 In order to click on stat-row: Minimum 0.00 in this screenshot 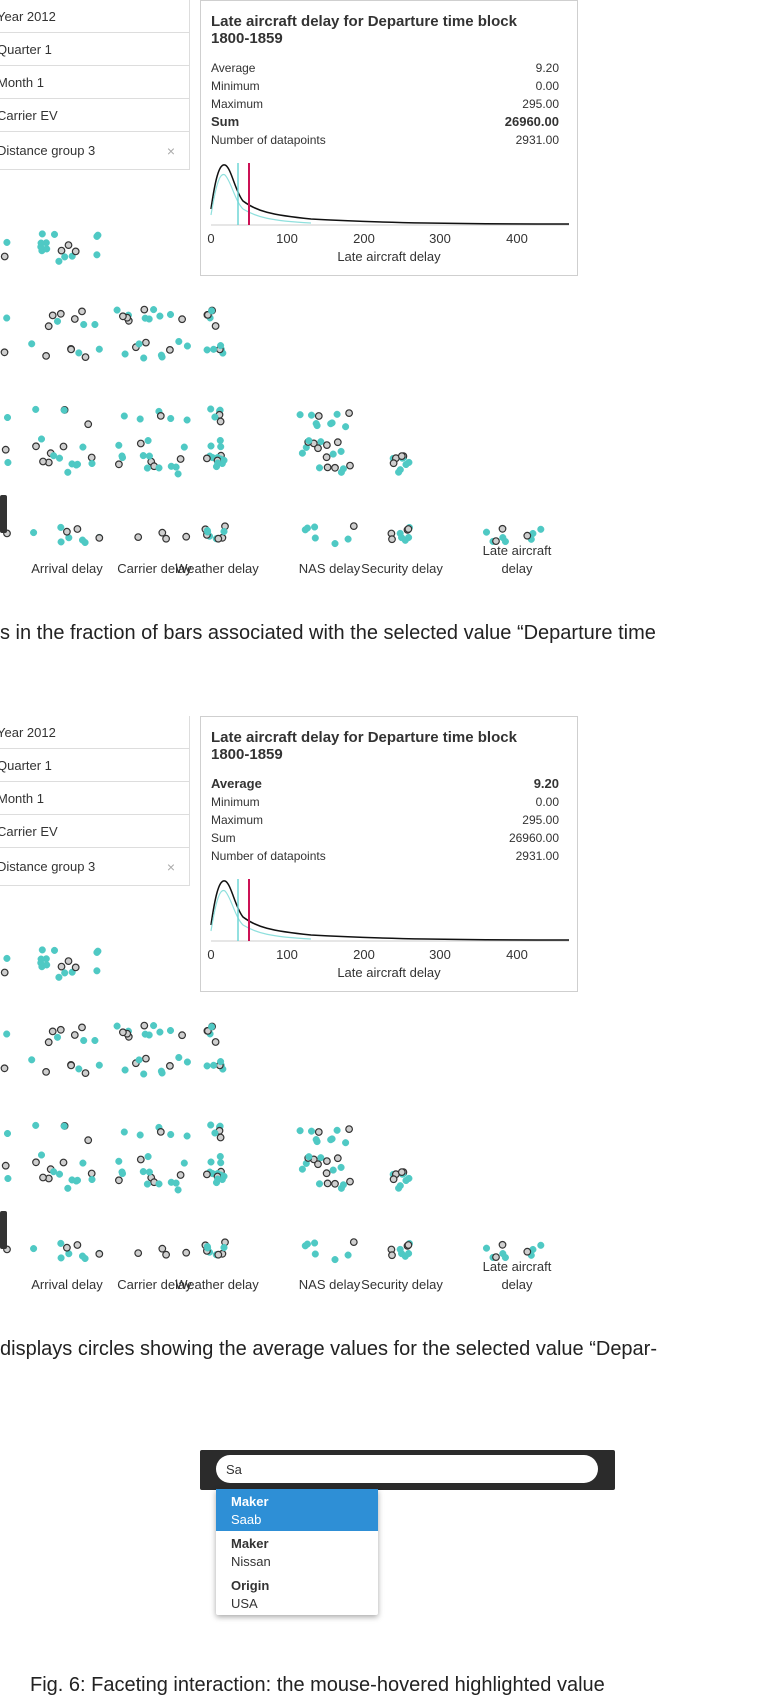, I will do `click(385, 86)`.